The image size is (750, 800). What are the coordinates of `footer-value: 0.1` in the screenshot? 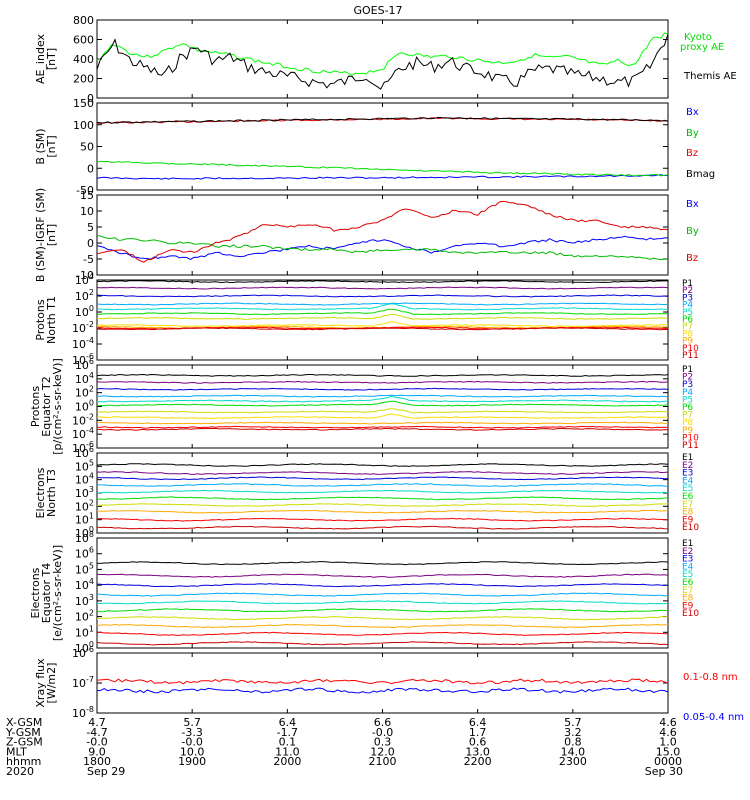 It's located at (288, 742).